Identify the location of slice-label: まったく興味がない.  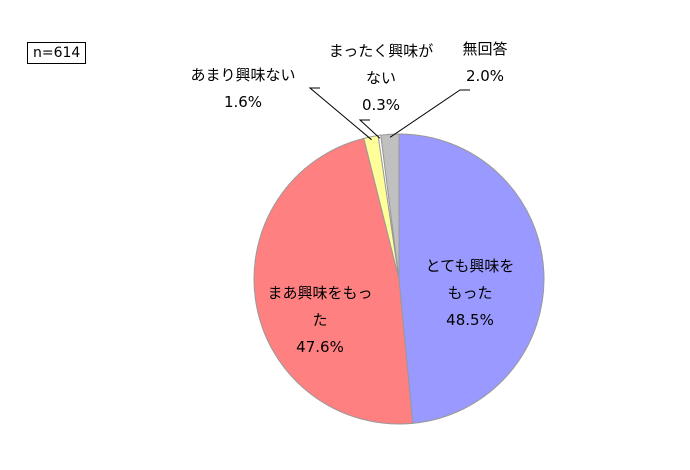
(381, 64).